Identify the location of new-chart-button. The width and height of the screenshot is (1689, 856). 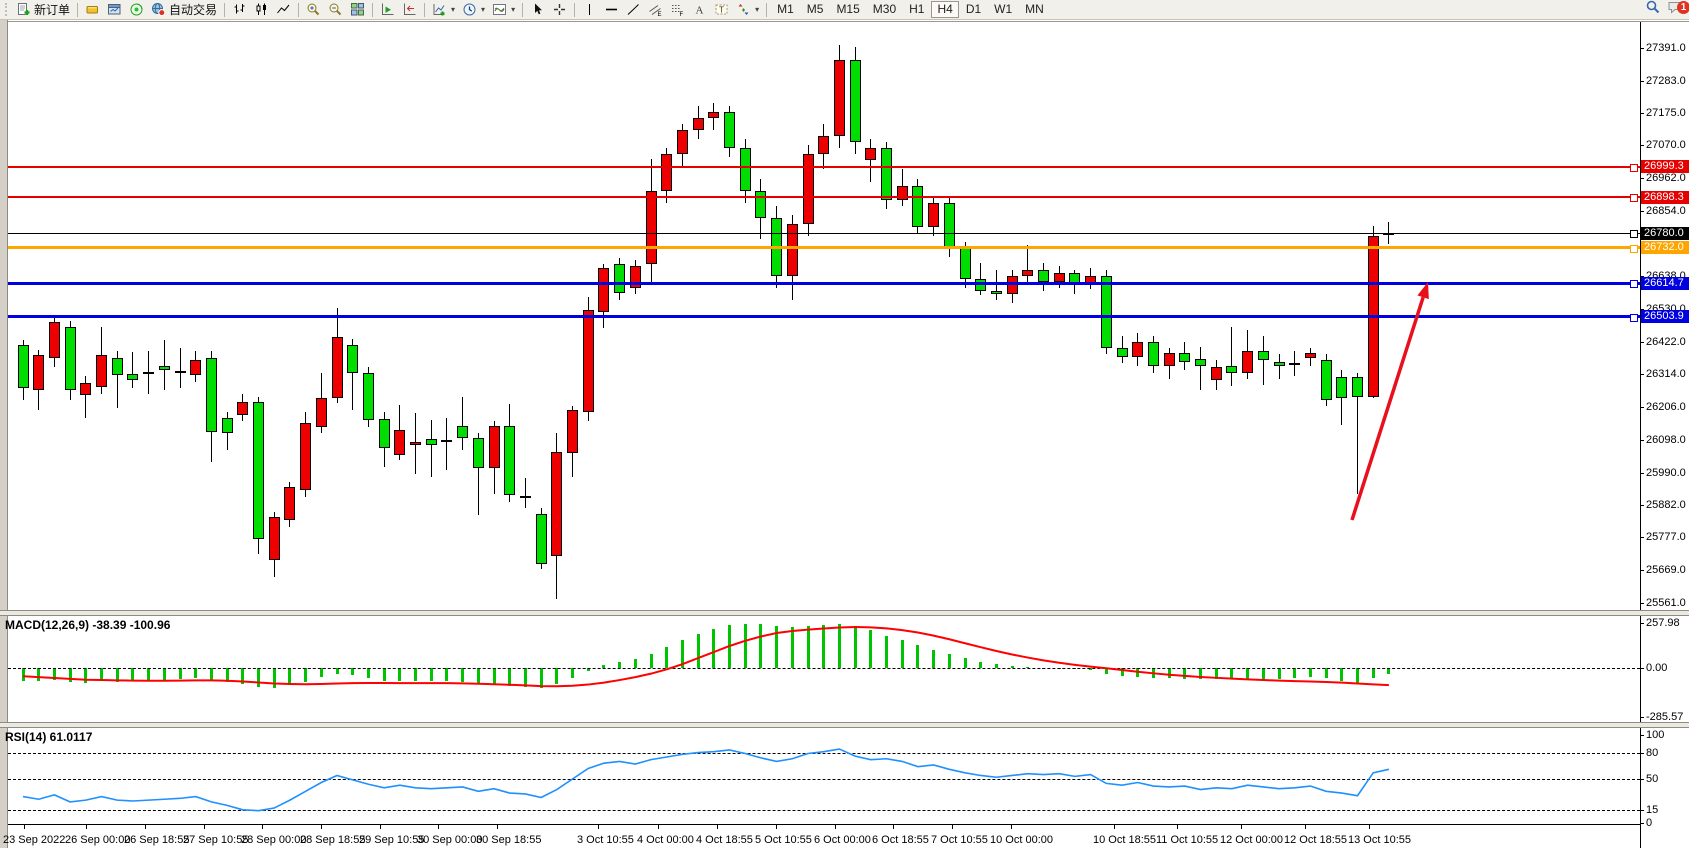
(114, 10).